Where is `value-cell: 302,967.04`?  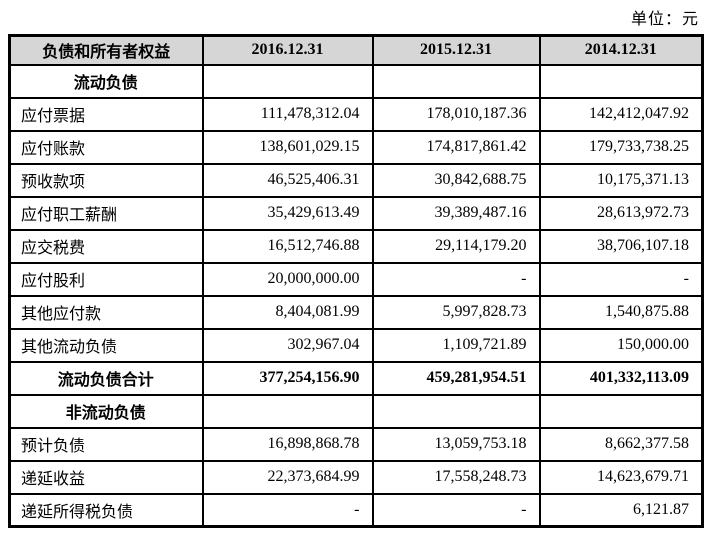 value-cell: 302,967.04 is located at coordinates (287, 345).